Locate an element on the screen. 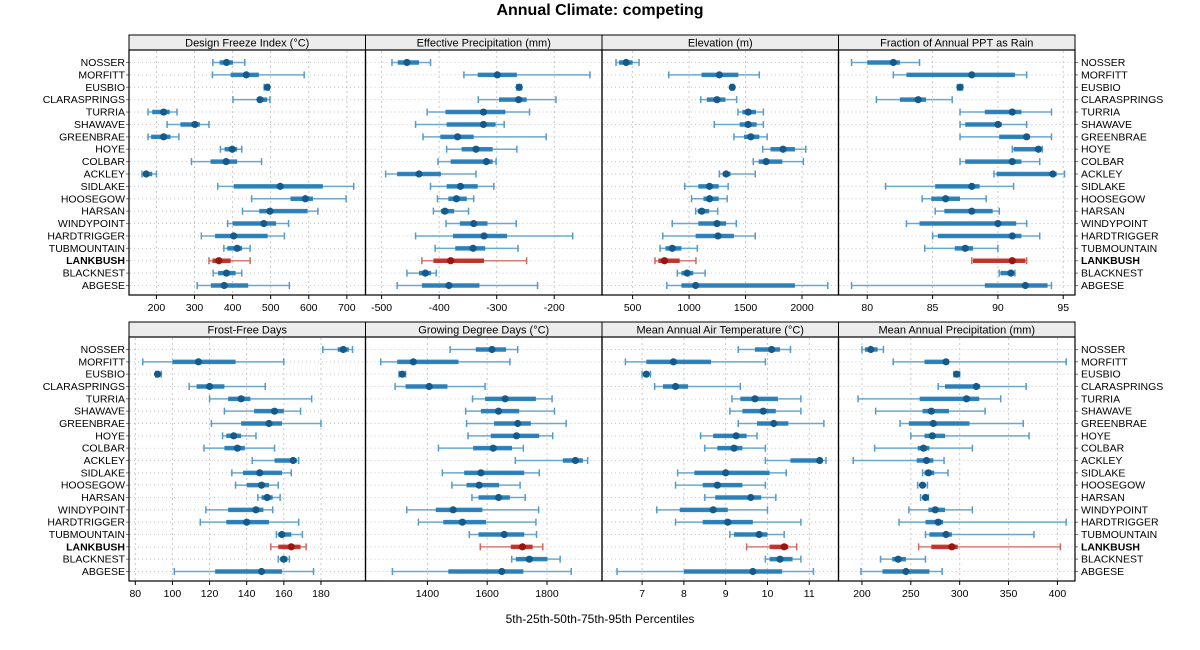  x-tick-label: 350 is located at coordinates (1009, 594).